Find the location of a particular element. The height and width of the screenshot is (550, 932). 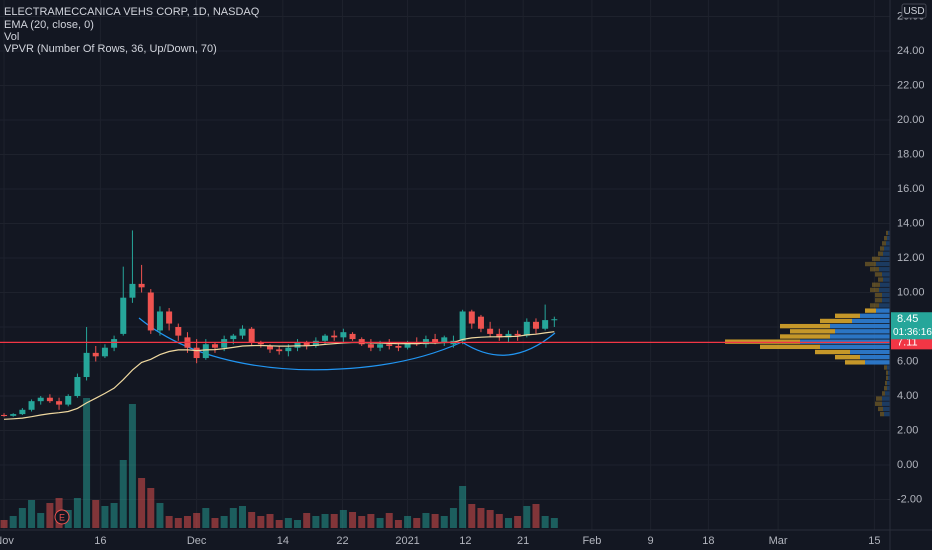

last-price-box is located at coordinates (911, 326).